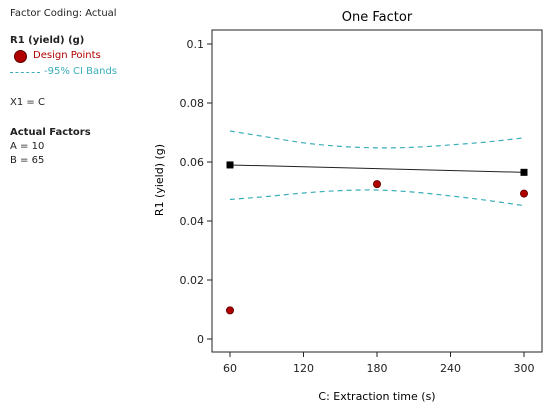  I want to click on factor-a-value: A = 10, so click(27, 146).